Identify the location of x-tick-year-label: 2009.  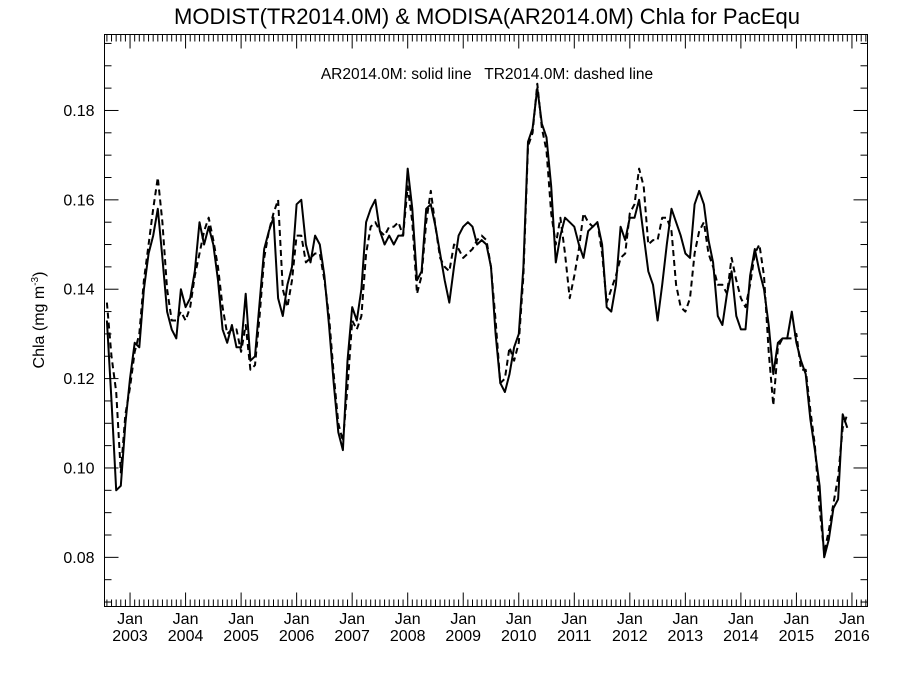
(463, 636).